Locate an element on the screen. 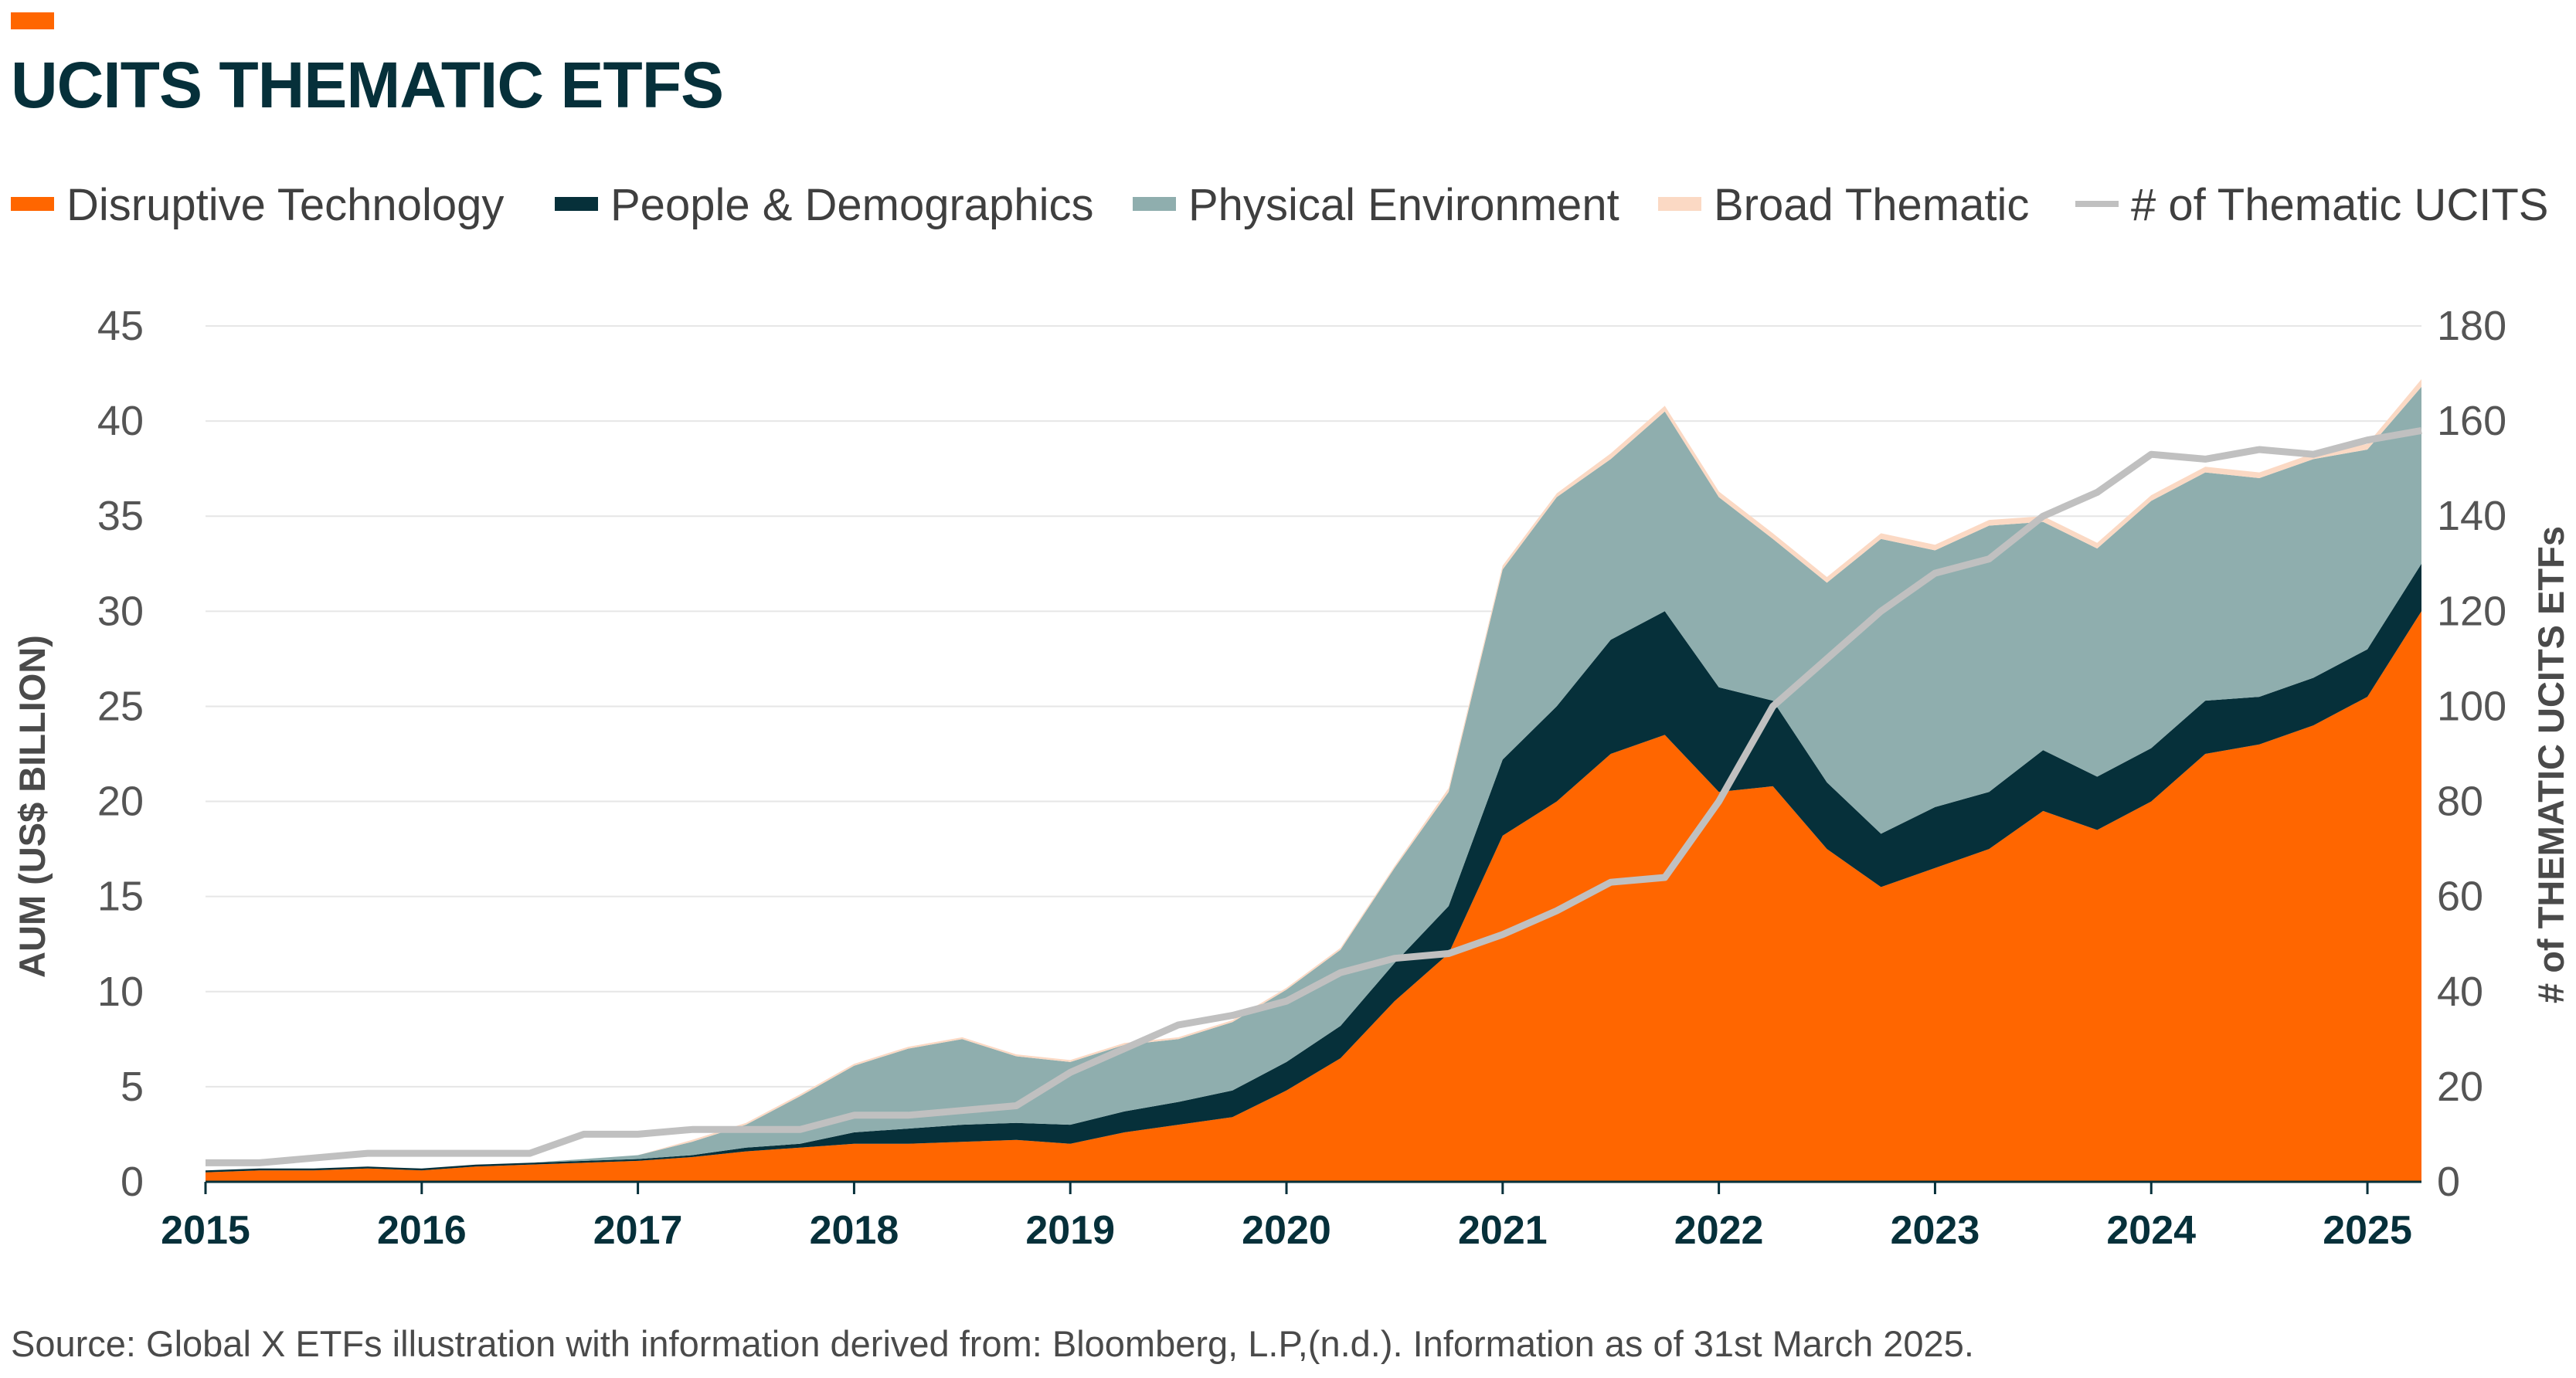 The width and height of the screenshot is (2576, 1378). x-tick-label-2018: 2018 is located at coordinates (854, 1230).